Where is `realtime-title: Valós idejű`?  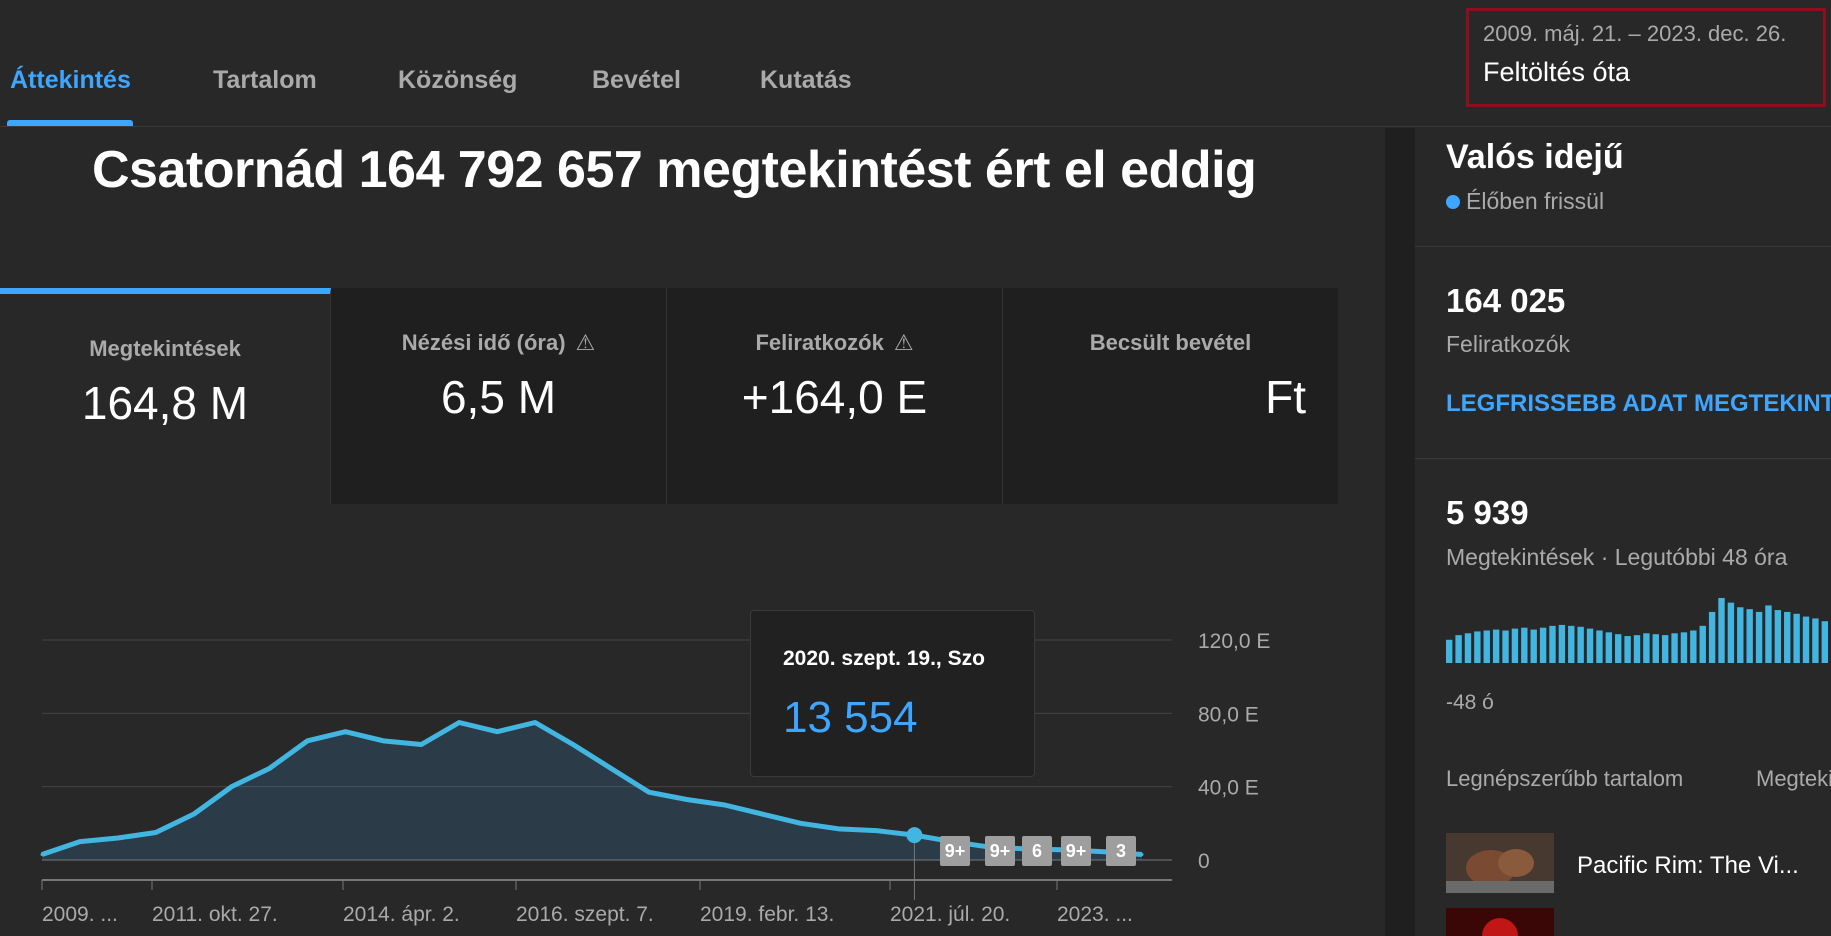
realtime-title: Valós idejű is located at coordinates (1535, 157).